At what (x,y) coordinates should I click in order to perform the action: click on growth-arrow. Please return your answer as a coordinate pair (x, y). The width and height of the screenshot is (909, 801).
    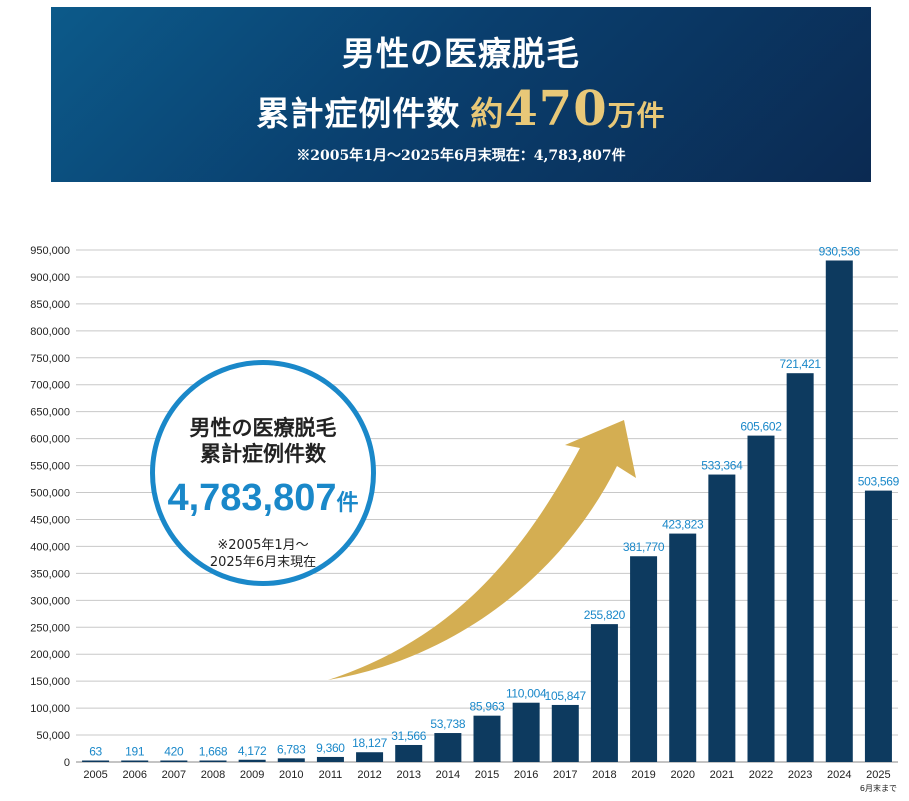
    Looking at the image, I should click on (482, 550).